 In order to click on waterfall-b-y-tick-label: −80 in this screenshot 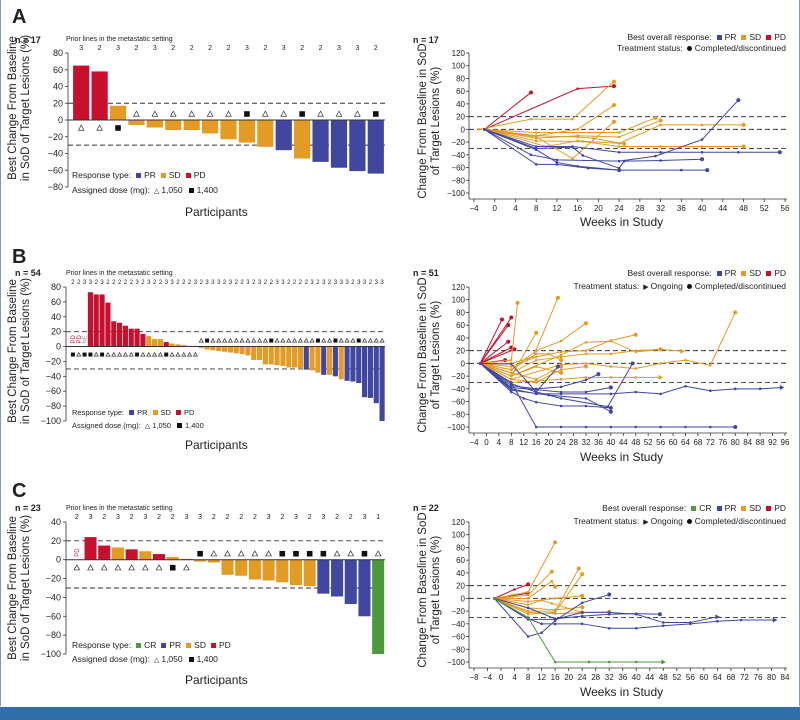, I will do `click(53, 406)`.